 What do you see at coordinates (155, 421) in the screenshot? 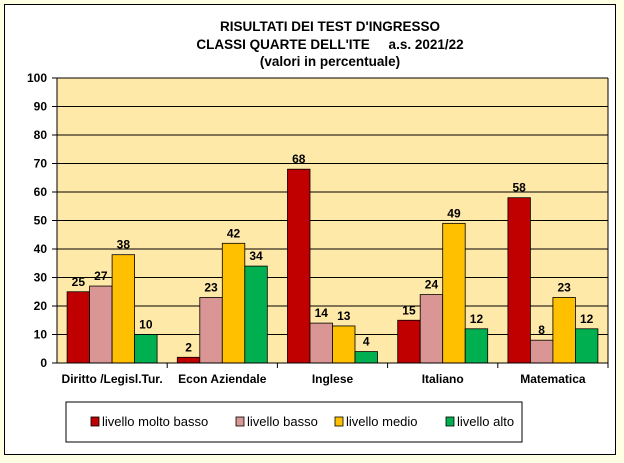
I see `legend-label: livello molto basso` at bounding box center [155, 421].